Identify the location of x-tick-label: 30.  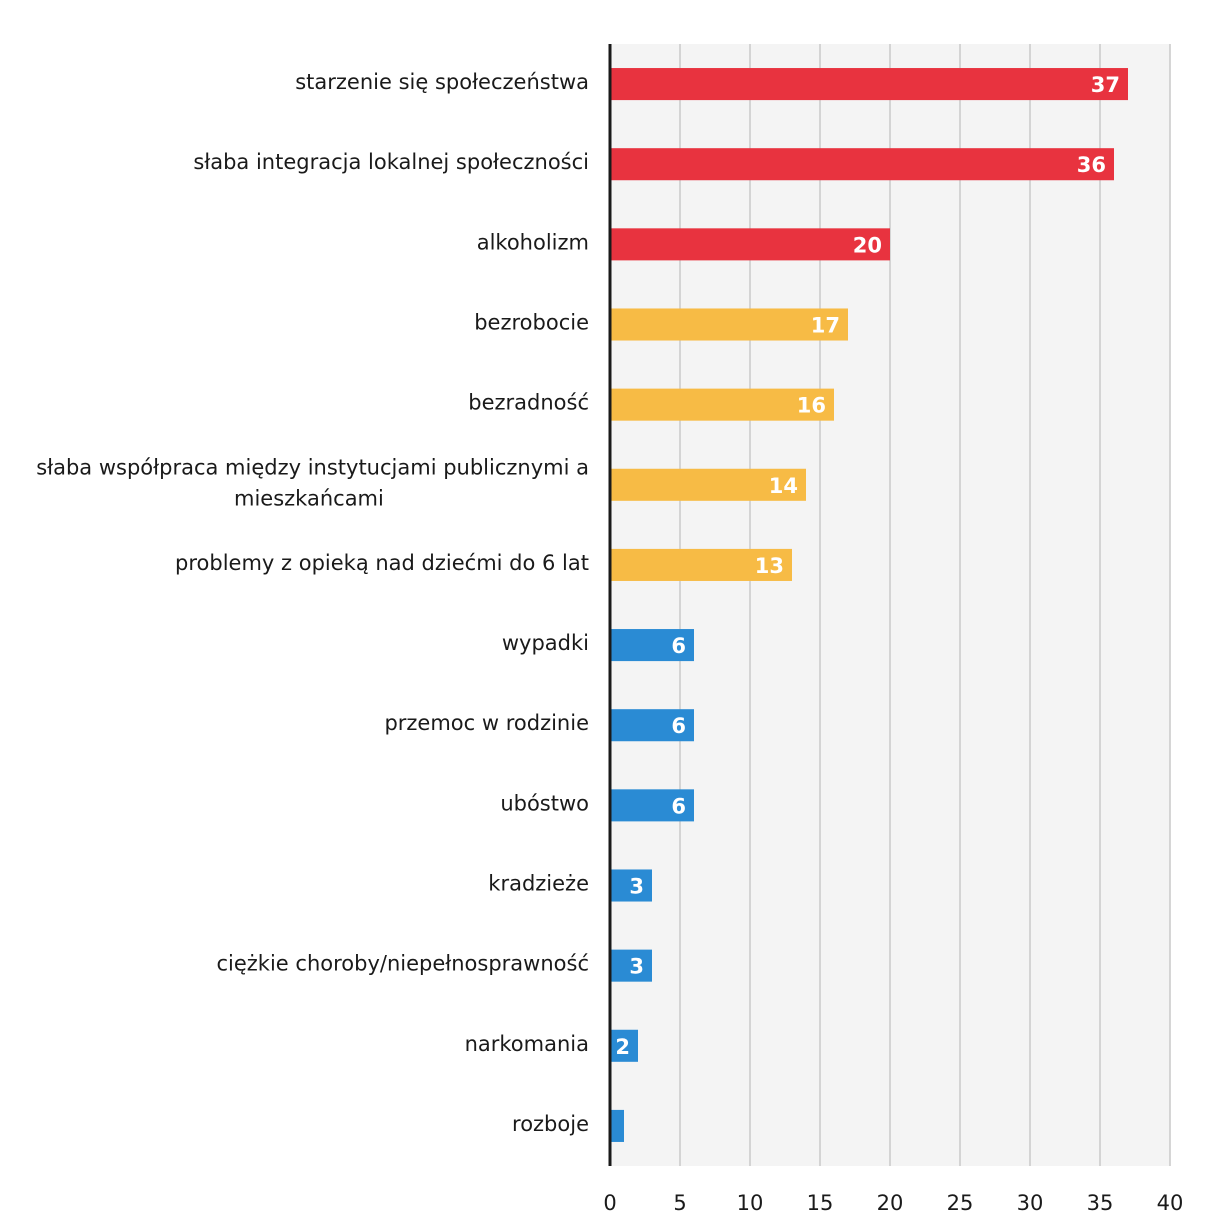
(1030, 1203).